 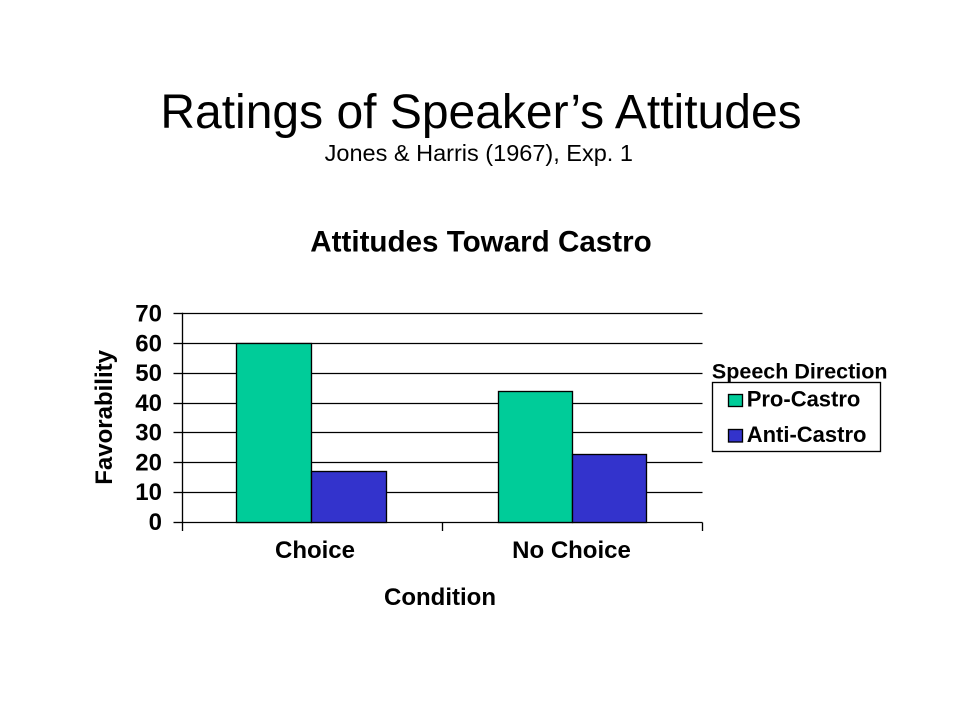 What do you see at coordinates (480, 112) in the screenshot?
I see `svg-text: Ratings of Speaker’s Attitudes` at bounding box center [480, 112].